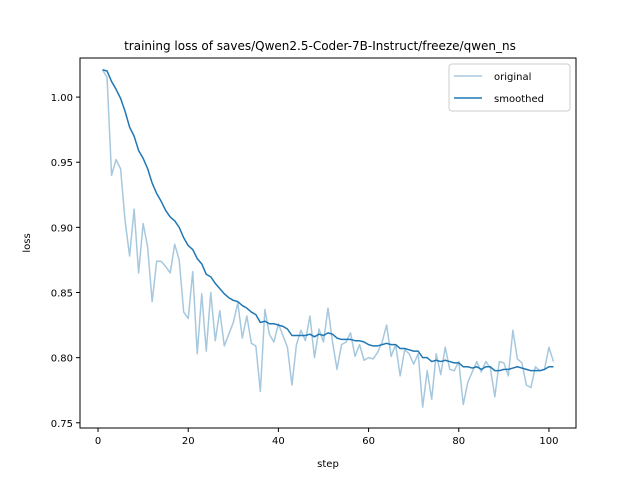  Describe the element at coordinates (326, 437) in the screenshot. I see `x-axis: 0 20 40 60 80 100` at that location.